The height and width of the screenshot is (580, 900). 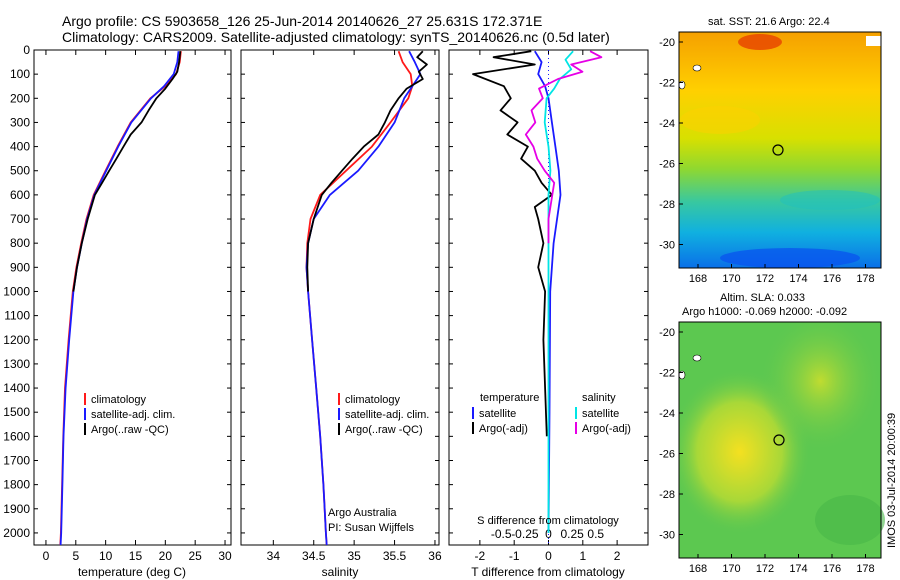 What do you see at coordinates (595, 534) in the screenshot?
I see `top-tick-label: 0.5` at bounding box center [595, 534].